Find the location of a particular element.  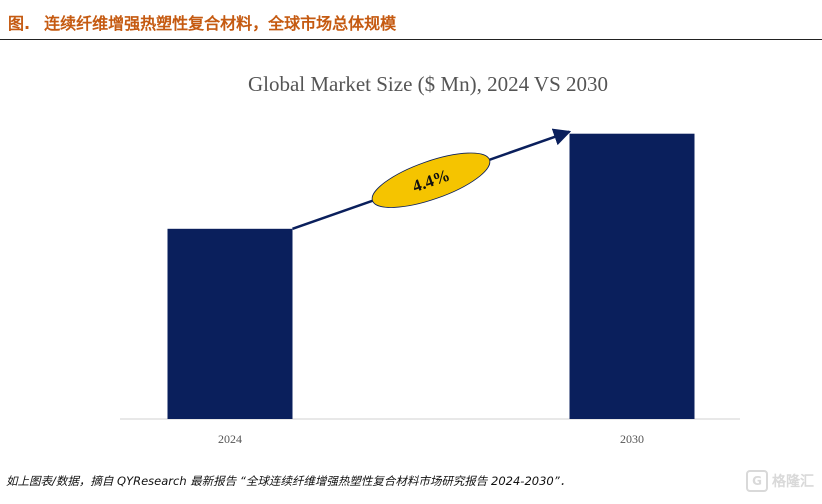

bar-2024 is located at coordinates (230, 323).